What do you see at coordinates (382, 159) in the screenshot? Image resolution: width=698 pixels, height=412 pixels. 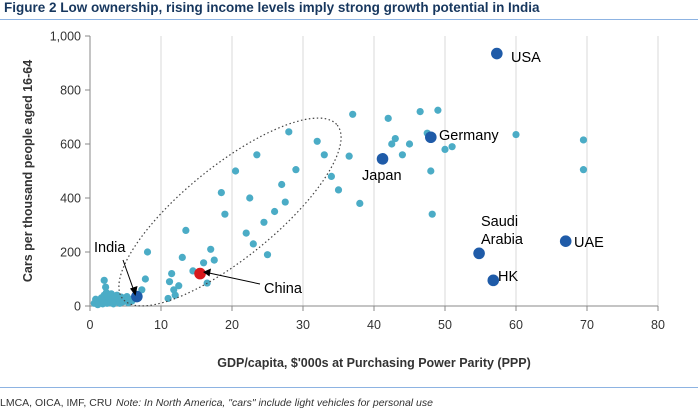 I see `point-japan` at bounding box center [382, 159].